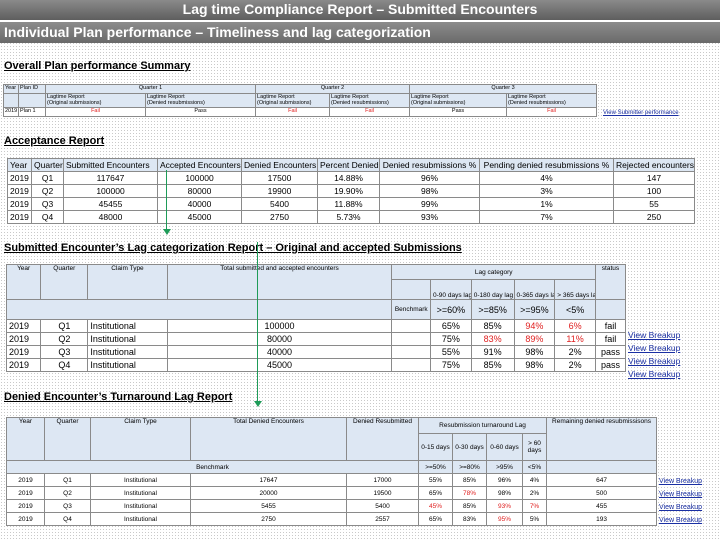  What do you see at coordinates (64, 282) in the screenshot?
I see `lag-col-quarter: Quarter` at bounding box center [64, 282].